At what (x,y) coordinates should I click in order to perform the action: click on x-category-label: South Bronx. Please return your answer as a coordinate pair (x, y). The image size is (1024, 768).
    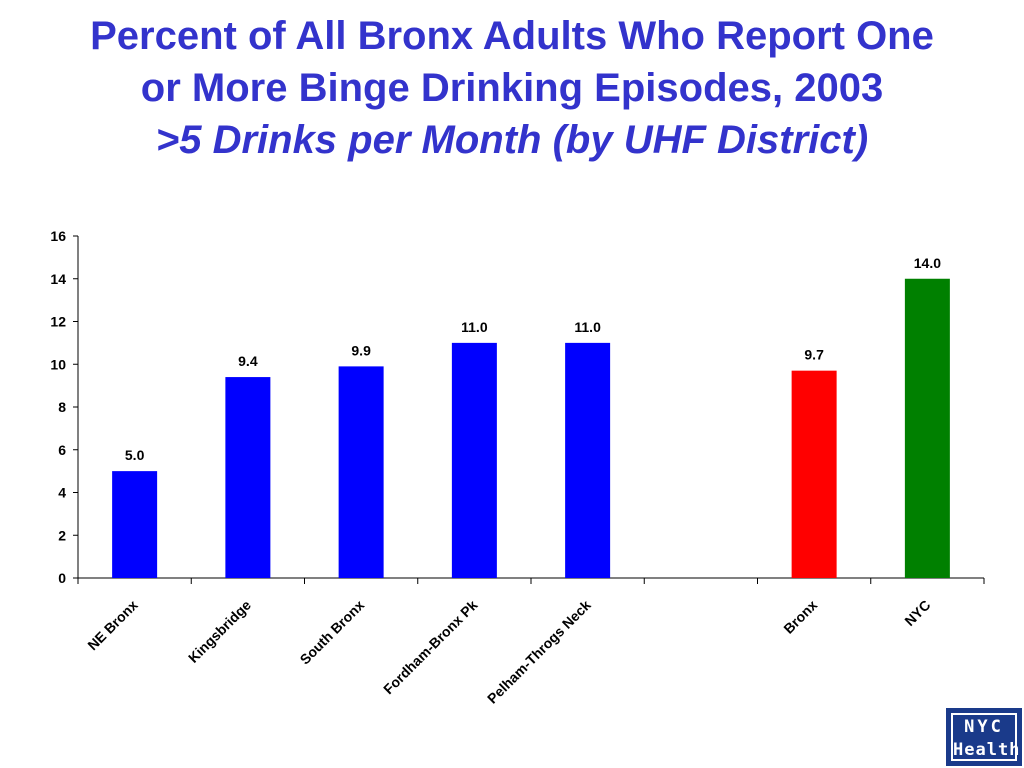
    Looking at the image, I should click on (332, 632).